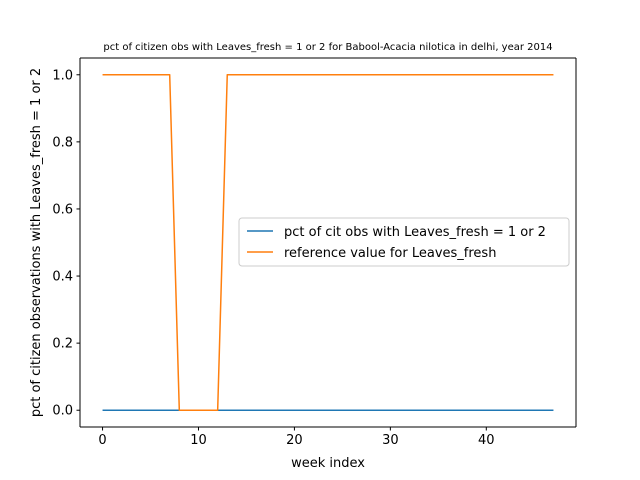  What do you see at coordinates (62, 75) in the screenshot?
I see `y-tick-label: 1.0` at bounding box center [62, 75].